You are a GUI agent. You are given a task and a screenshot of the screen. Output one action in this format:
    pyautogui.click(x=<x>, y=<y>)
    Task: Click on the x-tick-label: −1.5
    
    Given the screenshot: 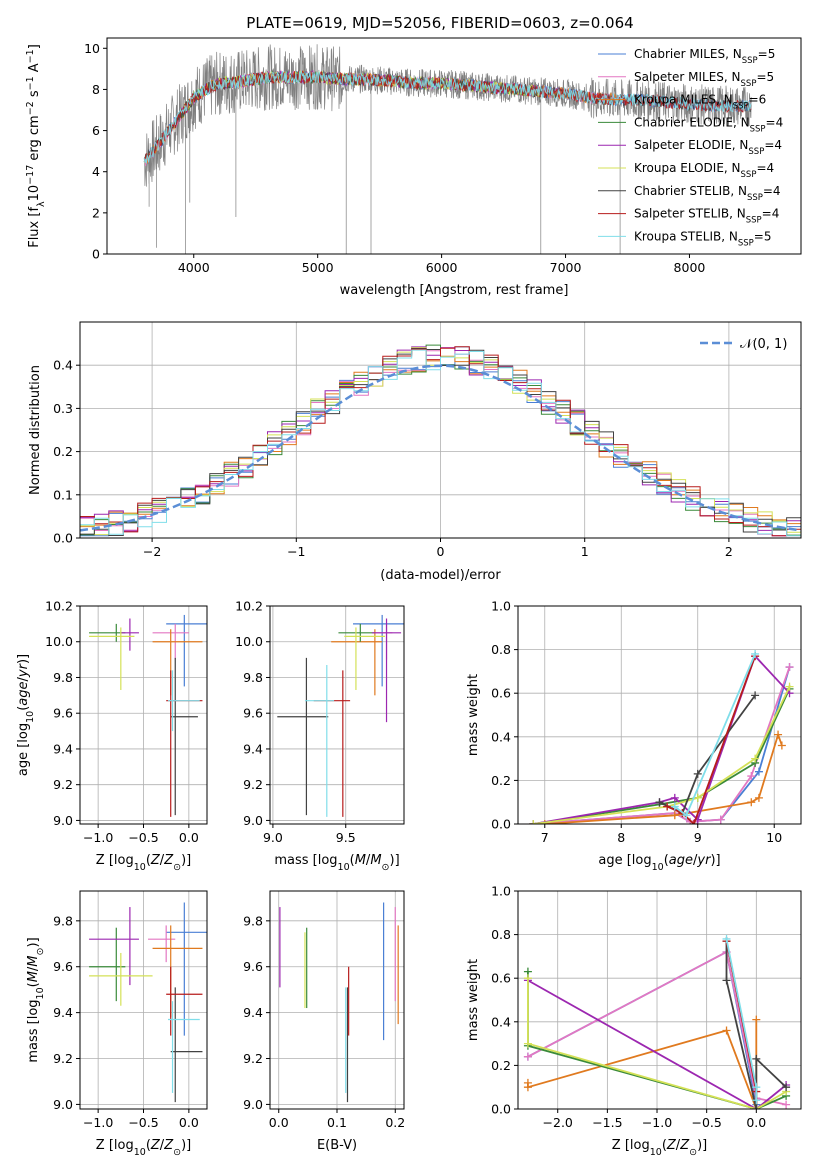 What is the action you would take?
    pyautogui.click(x=607, y=1122)
    